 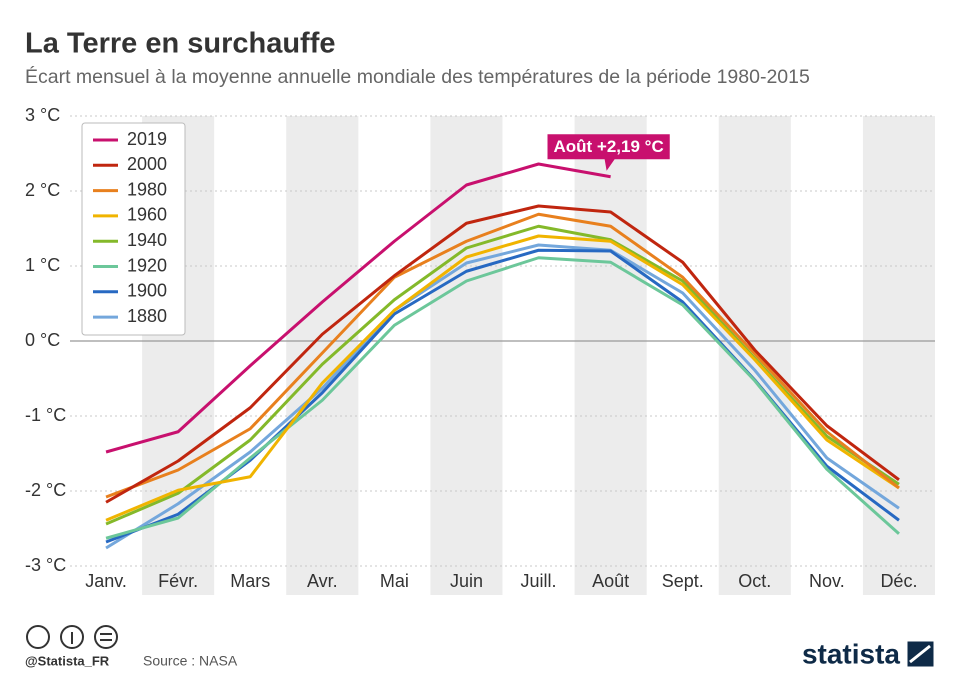 I want to click on footer-source: Source : NASA, so click(x=190, y=661).